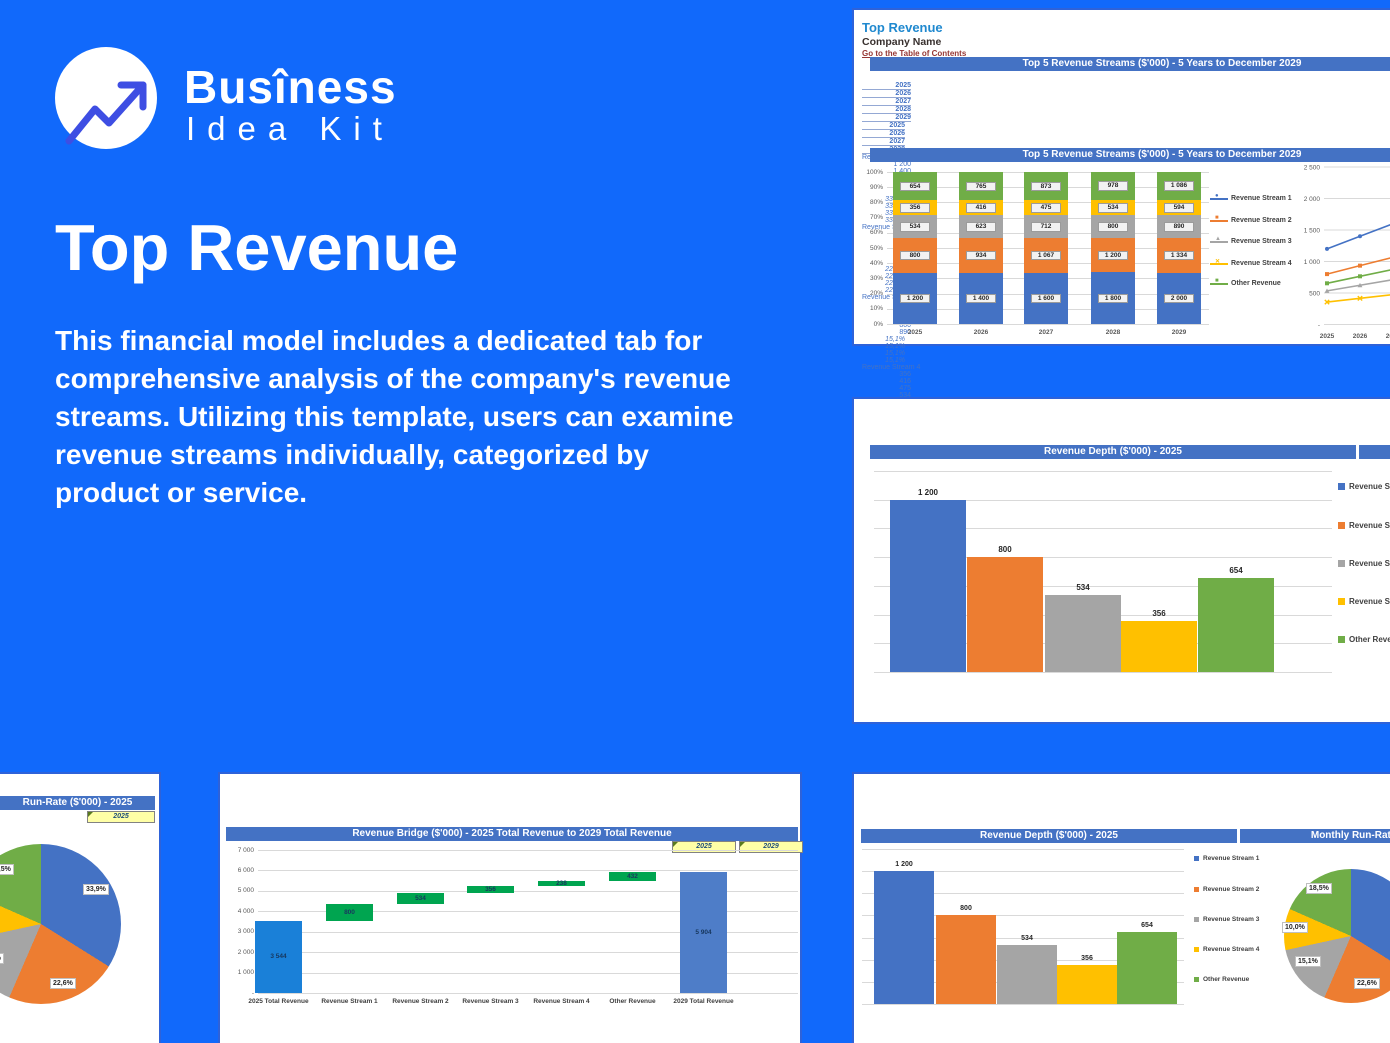 Image resolution: width=1390 pixels, height=1043 pixels. What do you see at coordinates (1179, 208) in the screenshot?
I see `bar-value-label: 594` at bounding box center [1179, 208].